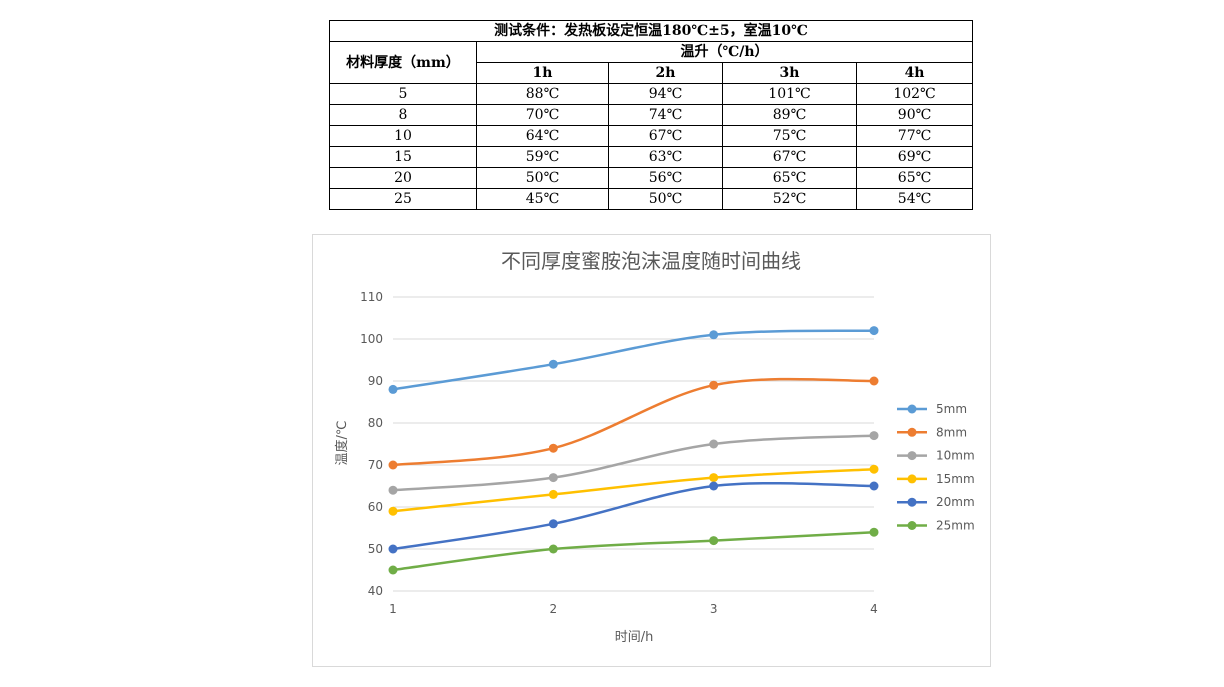  What do you see at coordinates (542, 136) in the screenshot?
I see `temperature-cell: 64℃` at bounding box center [542, 136].